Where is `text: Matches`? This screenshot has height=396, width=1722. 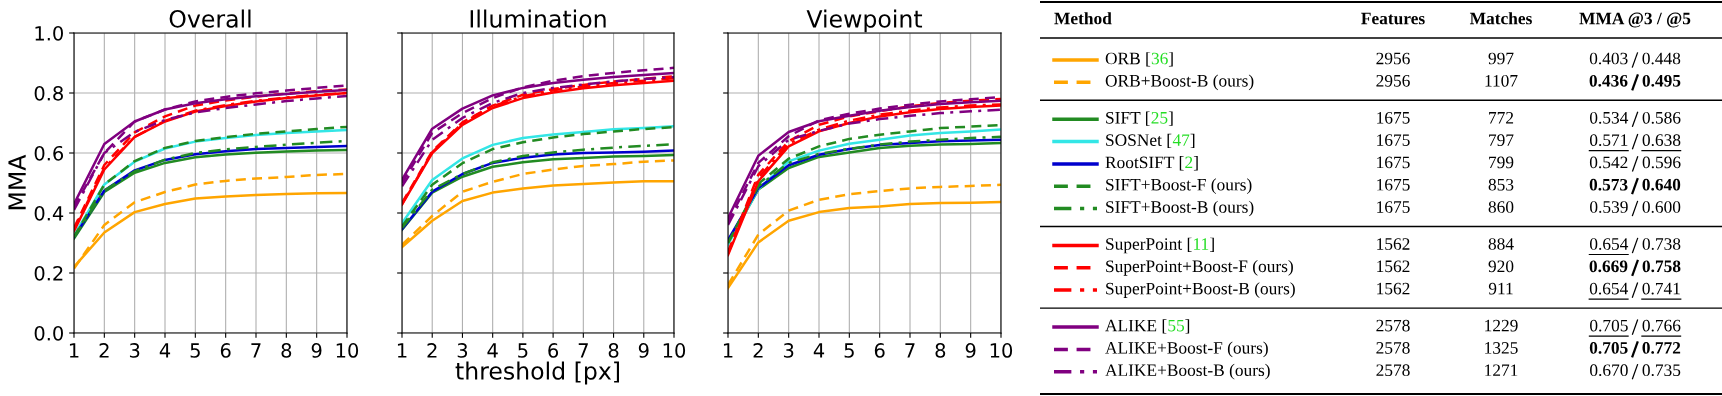
text: Matches is located at coordinates (1500, 18).